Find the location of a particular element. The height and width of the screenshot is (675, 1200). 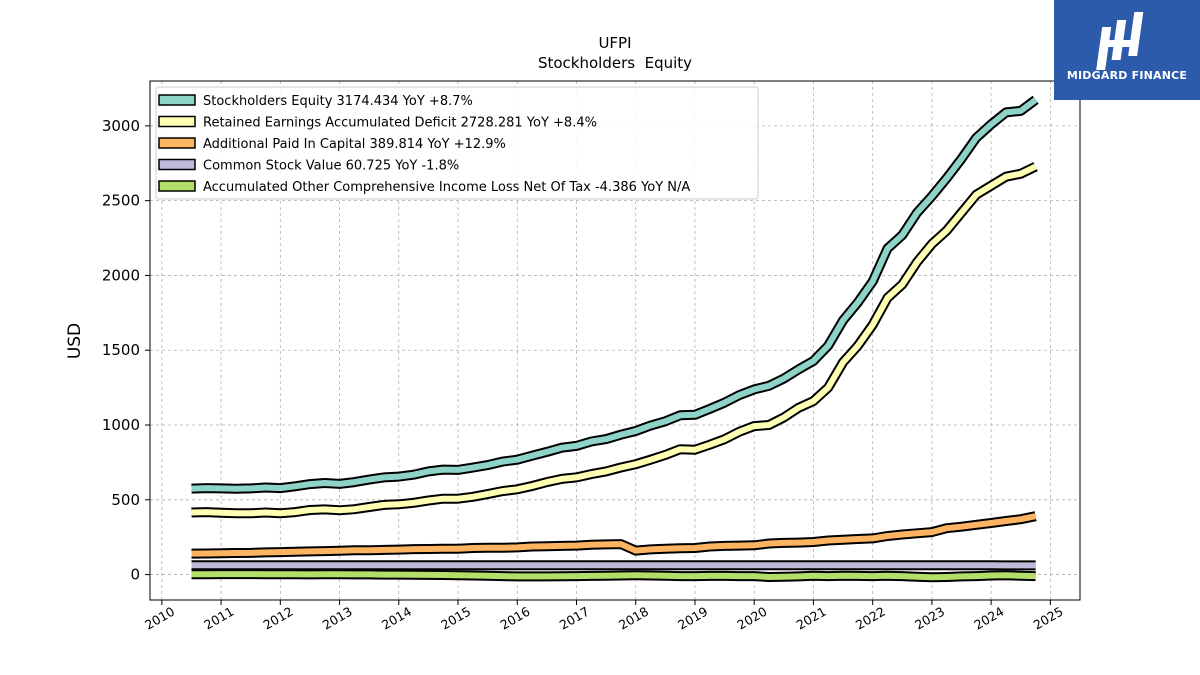

x-tick-label: 2020 is located at coordinates (751, 618).